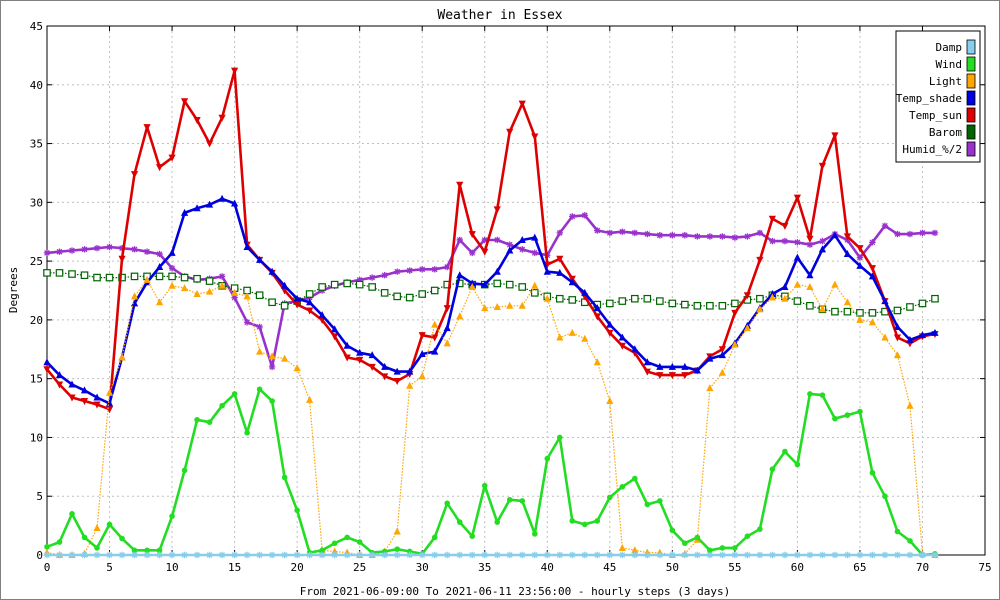 This screenshot has width=1000, height=600. Describe the element at coordinates (609, 567) in the screenshot. I see `x-tick-label: 45` at that location.